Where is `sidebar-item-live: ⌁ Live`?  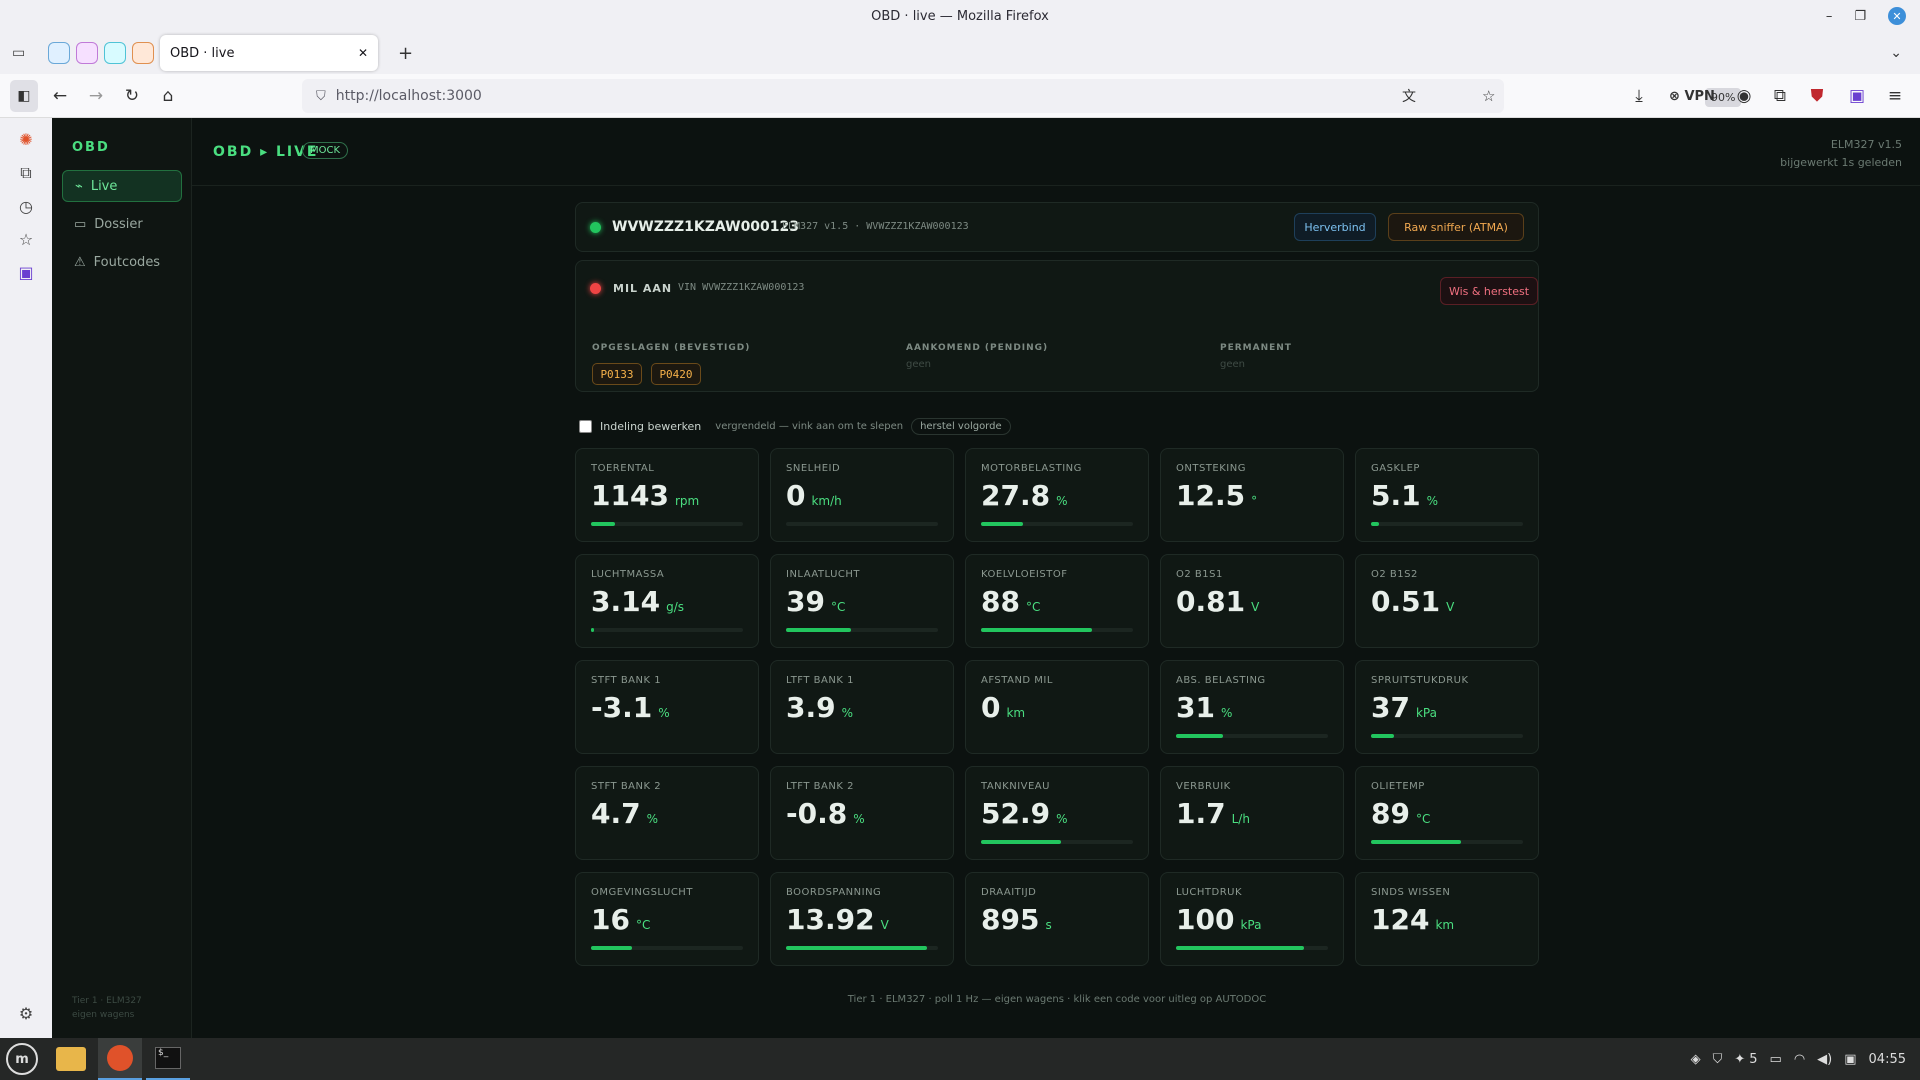 sidebar-item-live: ⌁ Live is located at coordinates (122, 186).